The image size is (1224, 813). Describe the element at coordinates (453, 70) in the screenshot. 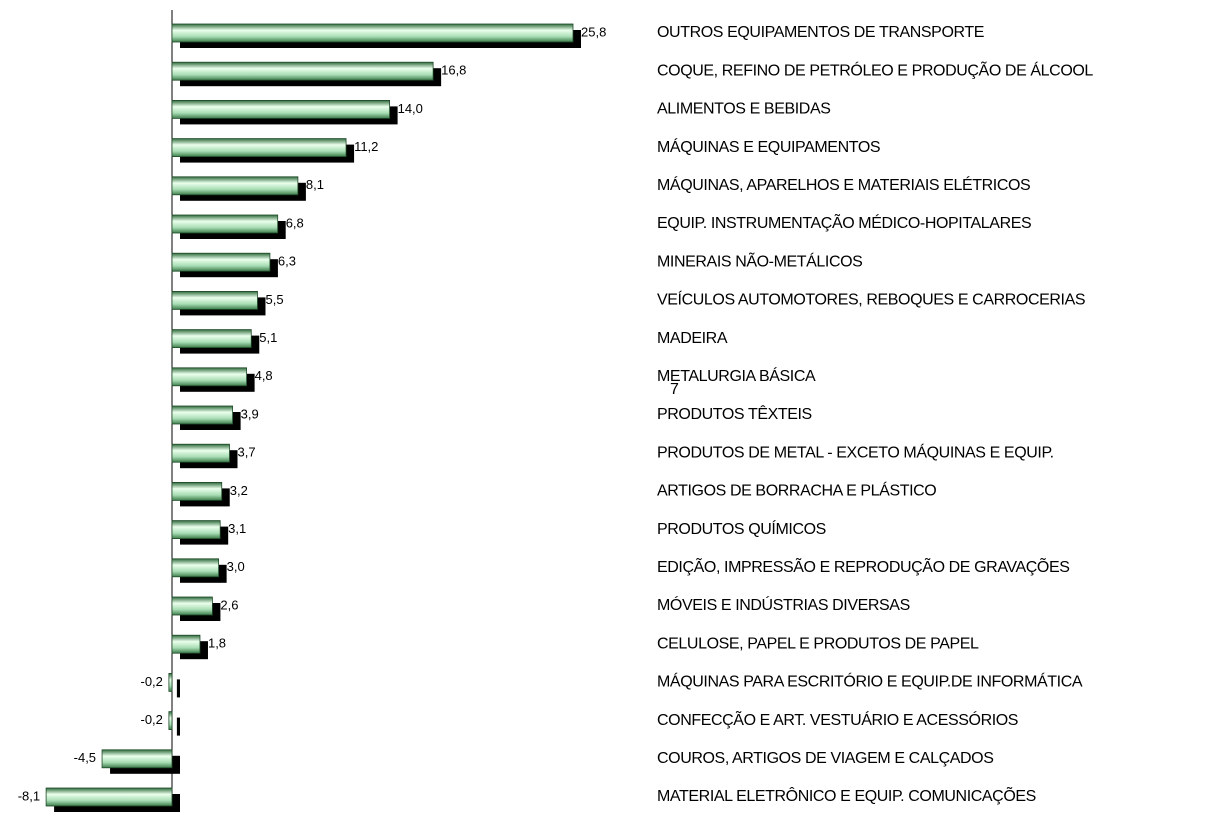

I see `value-label: 16,8` at that location.